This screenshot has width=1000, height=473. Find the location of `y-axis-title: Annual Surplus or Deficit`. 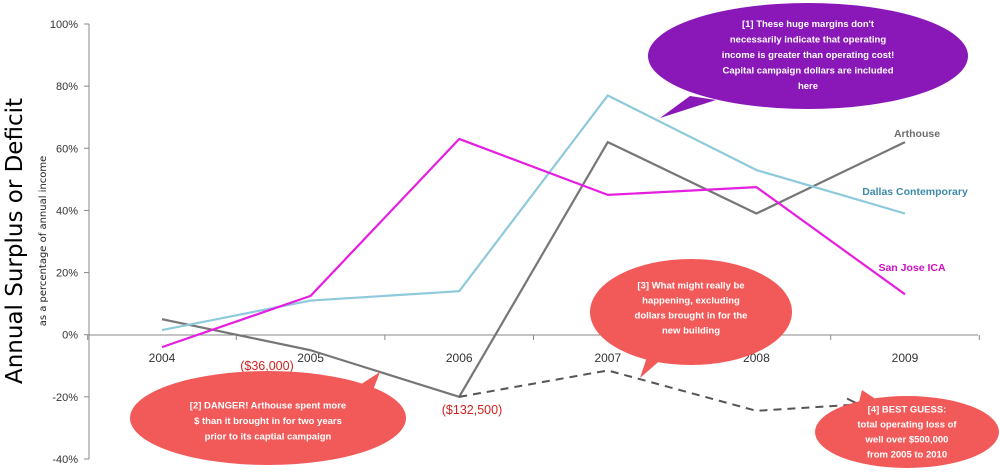

y-axis-title: Annual Surplus or Deficit is located at coordinates (15, 241).